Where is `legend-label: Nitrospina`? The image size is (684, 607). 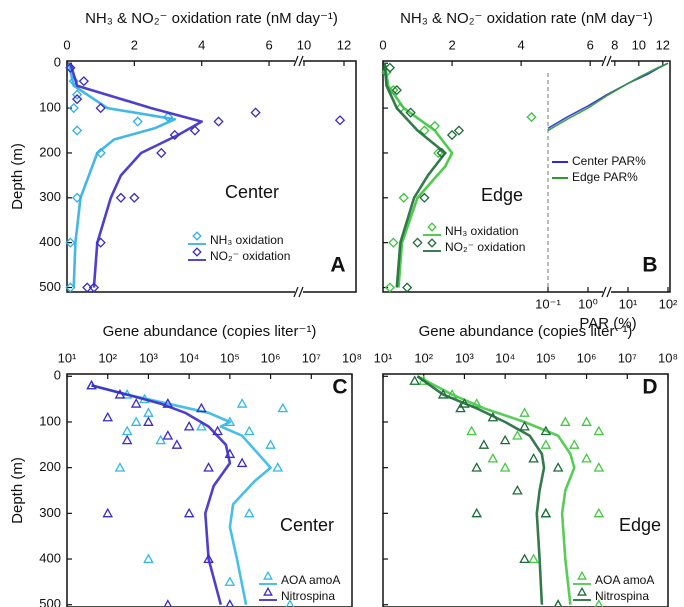 legend-label: Nitrospina is located at coordinates (622, 596).